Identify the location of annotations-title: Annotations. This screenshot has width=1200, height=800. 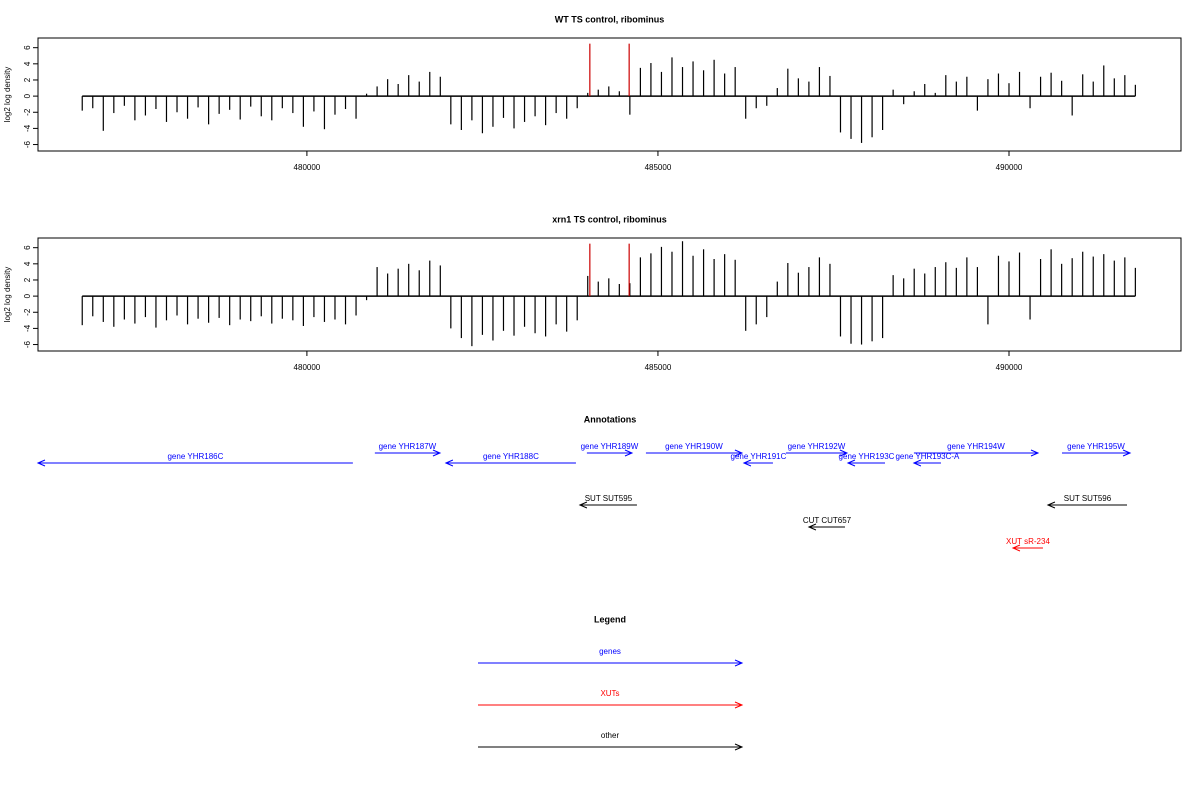
(610, 419).